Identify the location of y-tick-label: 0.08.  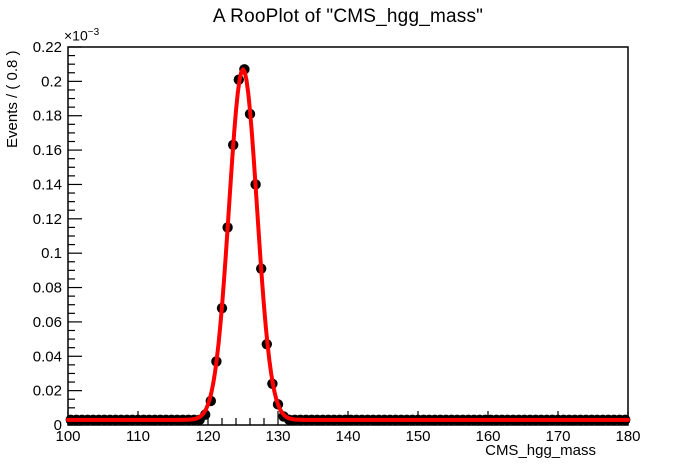
(47, 288).